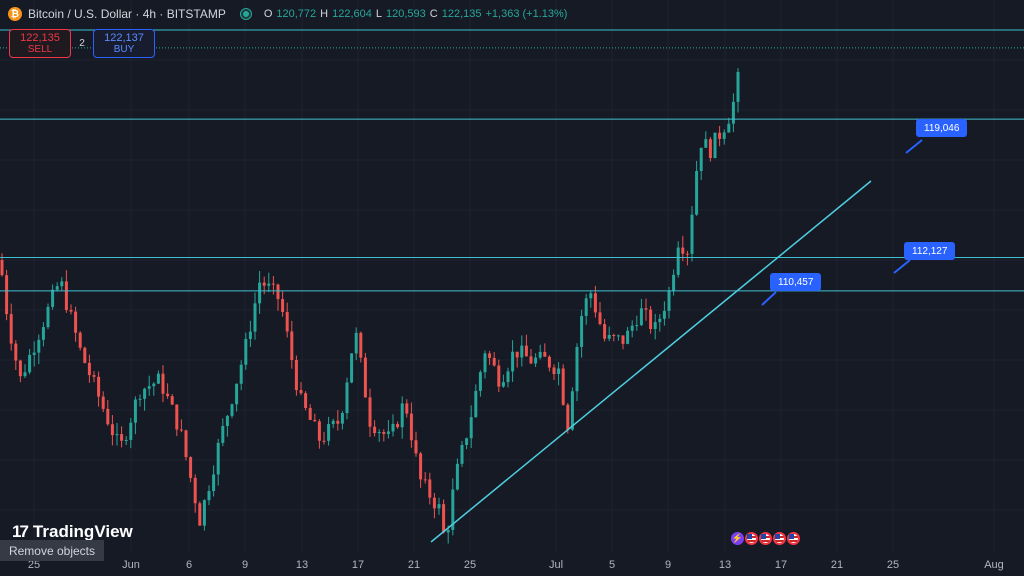 The width and height of the screenshot is (1024, 576). Describe the element at coordinates (737, 538) in the screenshot. I see `lightning-icon: ⚡` at that location.